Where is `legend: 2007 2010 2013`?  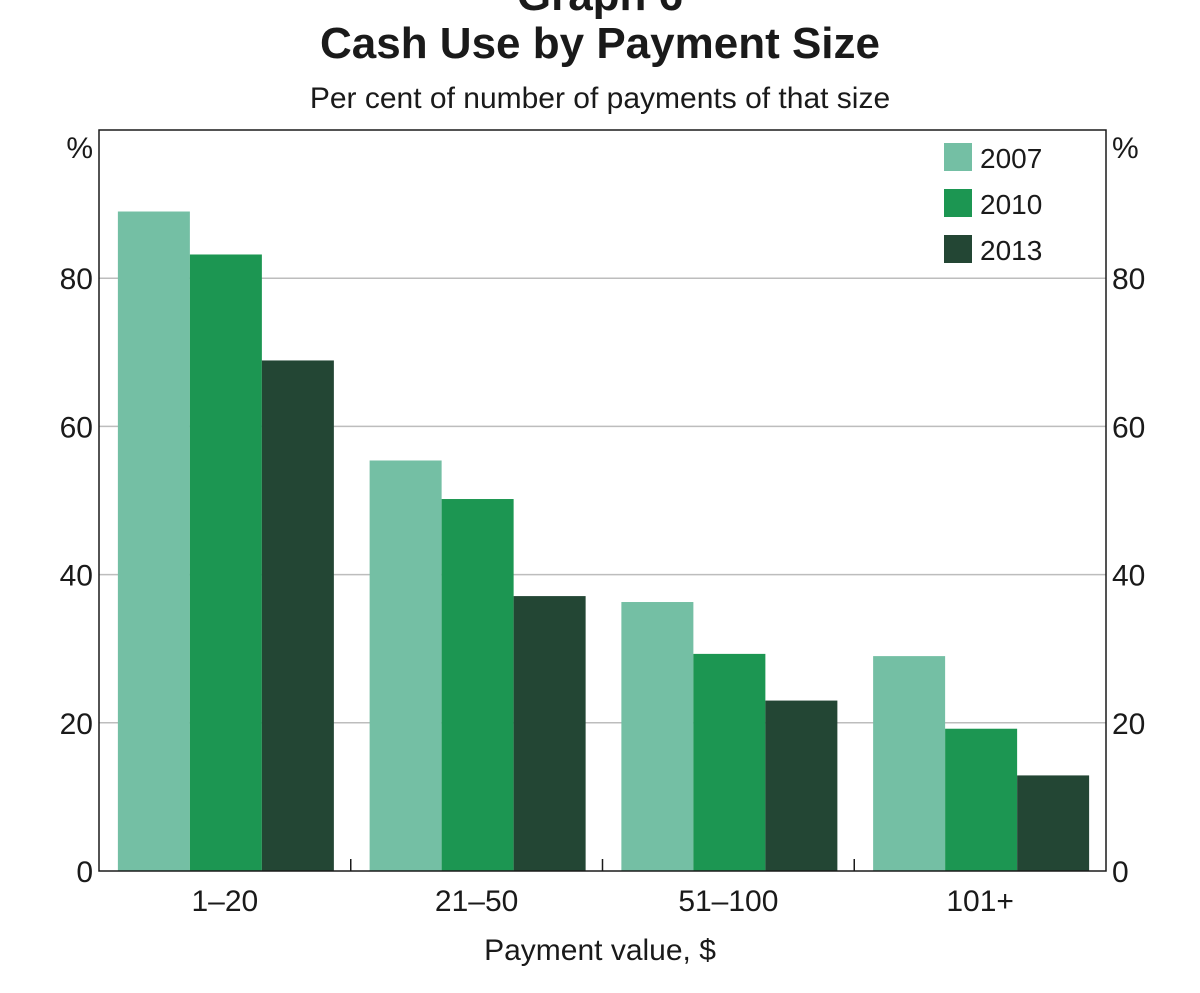
legend: 2007 2010 2013 is located at coordinates (993, 204).